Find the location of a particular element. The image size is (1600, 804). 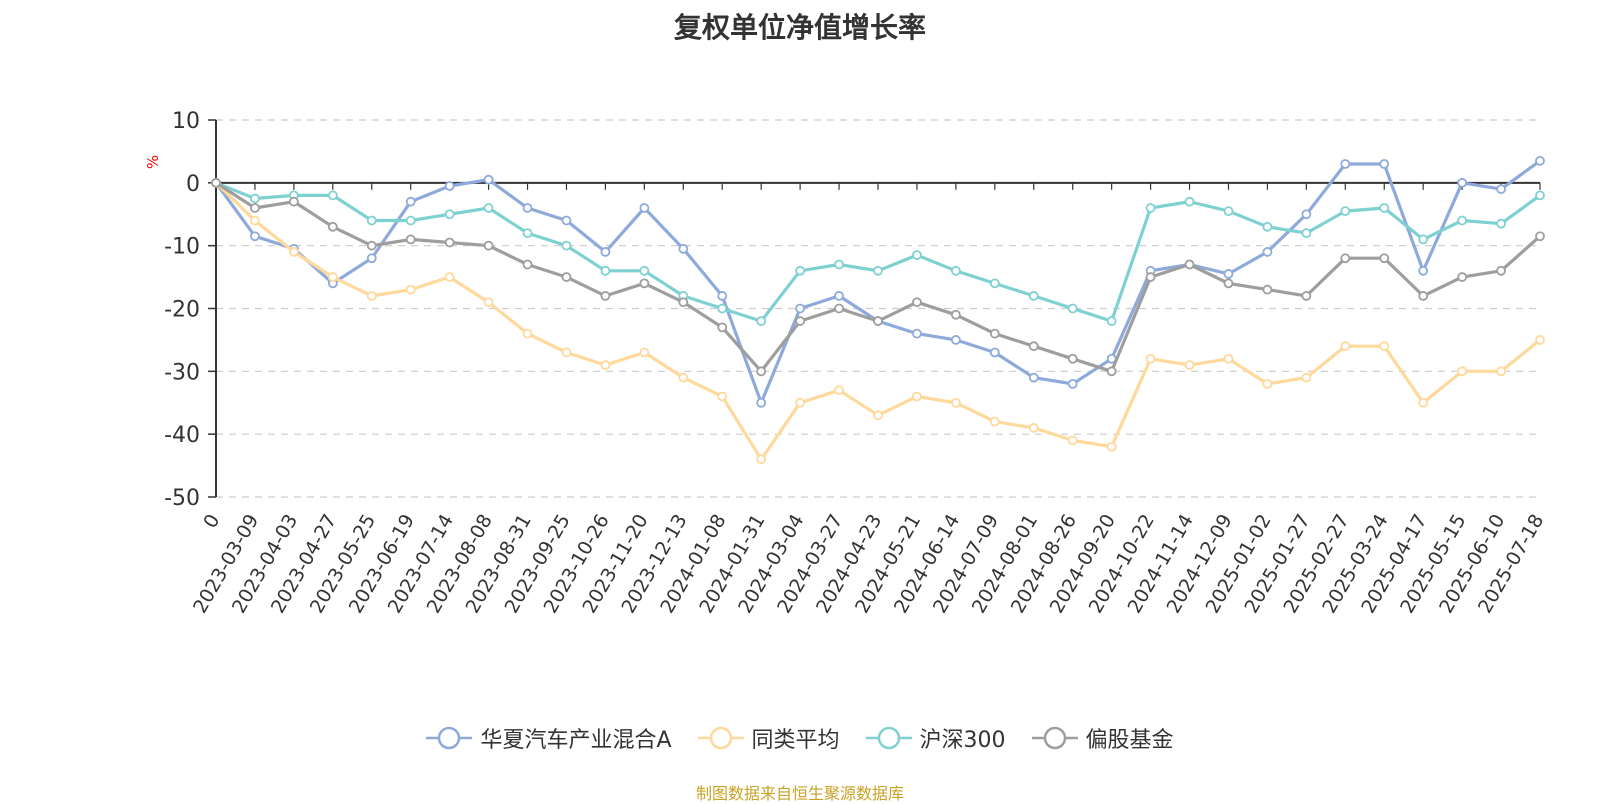

y-tick-label: -50 is located at coordinates (182, 498).